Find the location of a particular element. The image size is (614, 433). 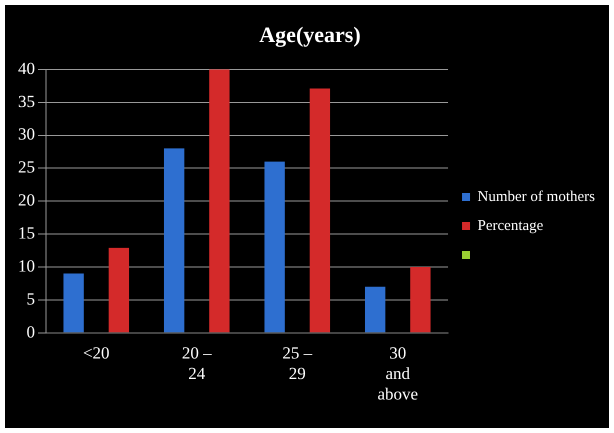

y-tick-label: 5 is located at coordinates (30, 298).